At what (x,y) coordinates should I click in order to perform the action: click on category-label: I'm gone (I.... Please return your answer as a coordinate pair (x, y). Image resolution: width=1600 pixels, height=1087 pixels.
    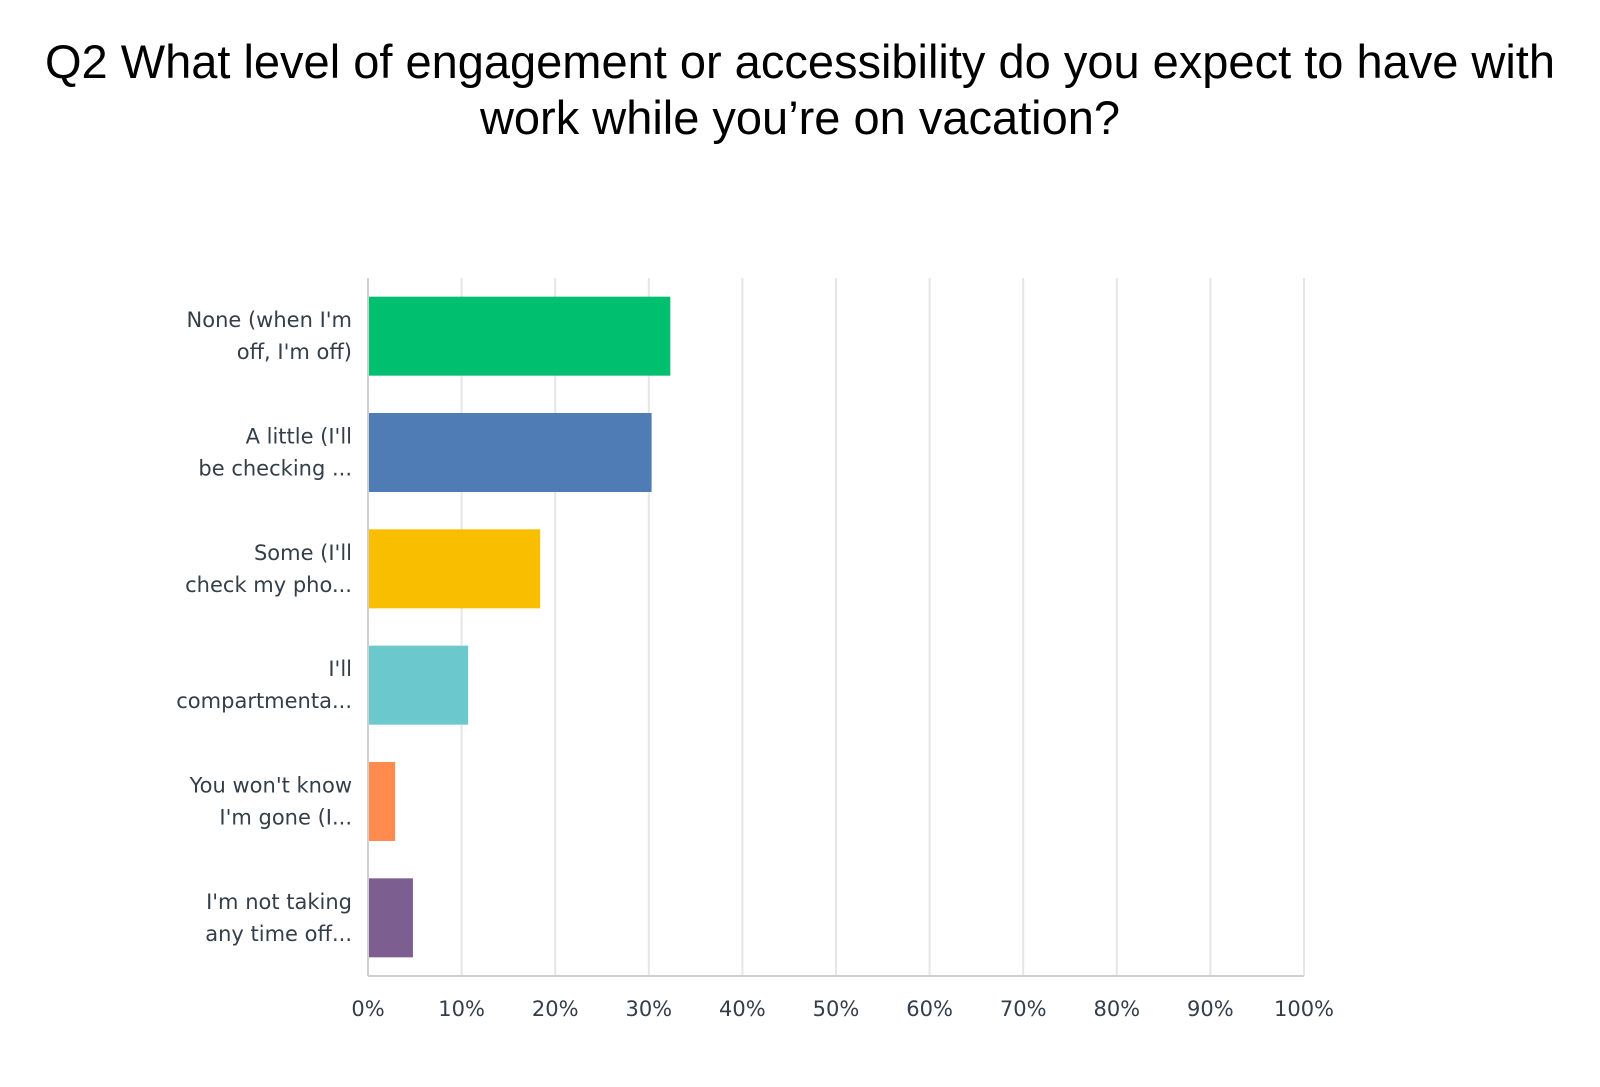
    Looking at the image, I should click on (285, 818).